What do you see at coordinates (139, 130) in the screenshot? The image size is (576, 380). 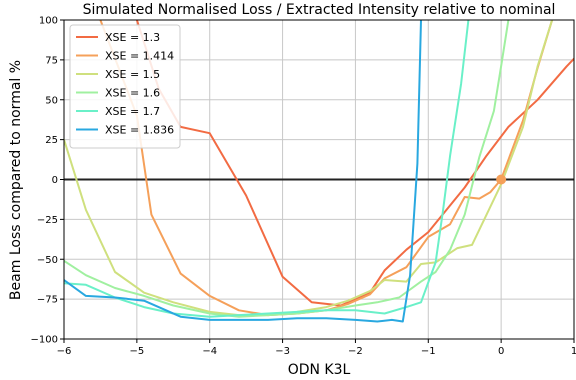 I see `legend-label-5: XSE = 1.836` at bounding box center [139, 130].